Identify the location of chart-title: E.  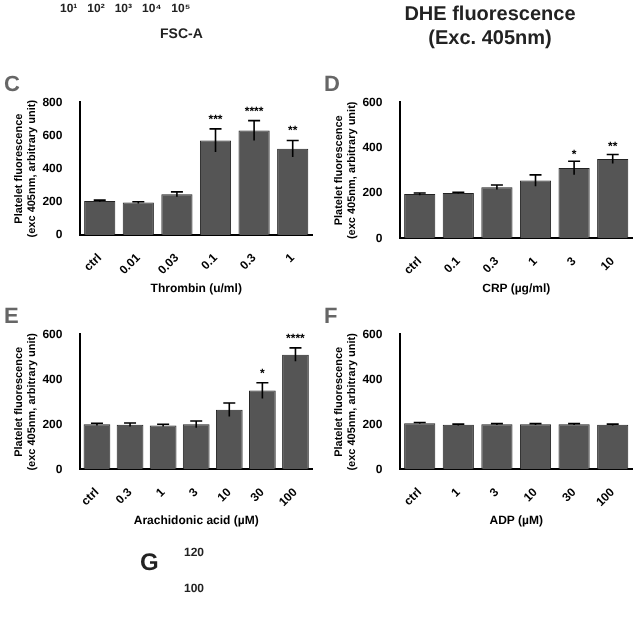
(11, 317).